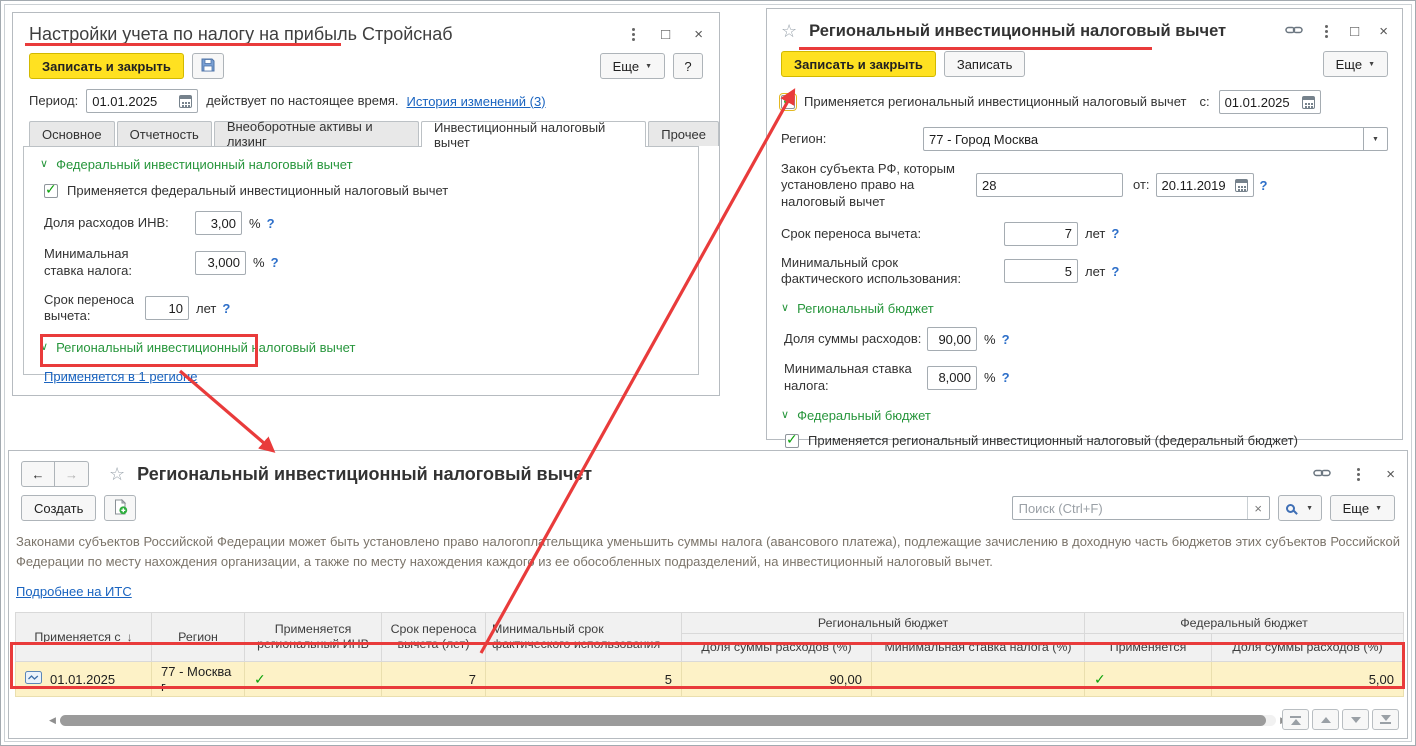 Image resolution: width=1416 pixels, height=746 pixels. What do you see at coordinates (1261, 102) in the screenshot?
I see `applies-from-input` at bounding box center [1261, 102].